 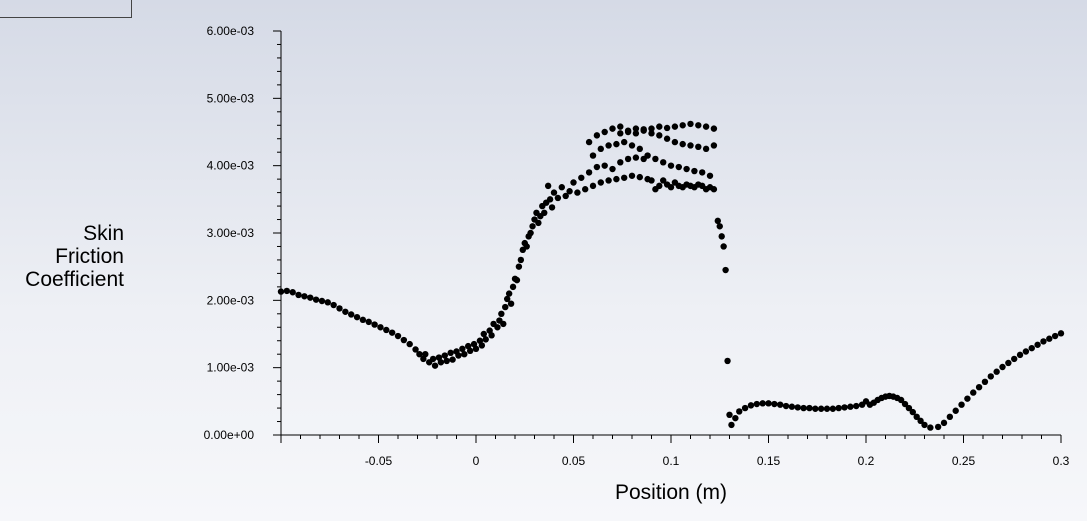 I want to click on y-tick-label: 2.00e-03, so click(x=231, y=300).